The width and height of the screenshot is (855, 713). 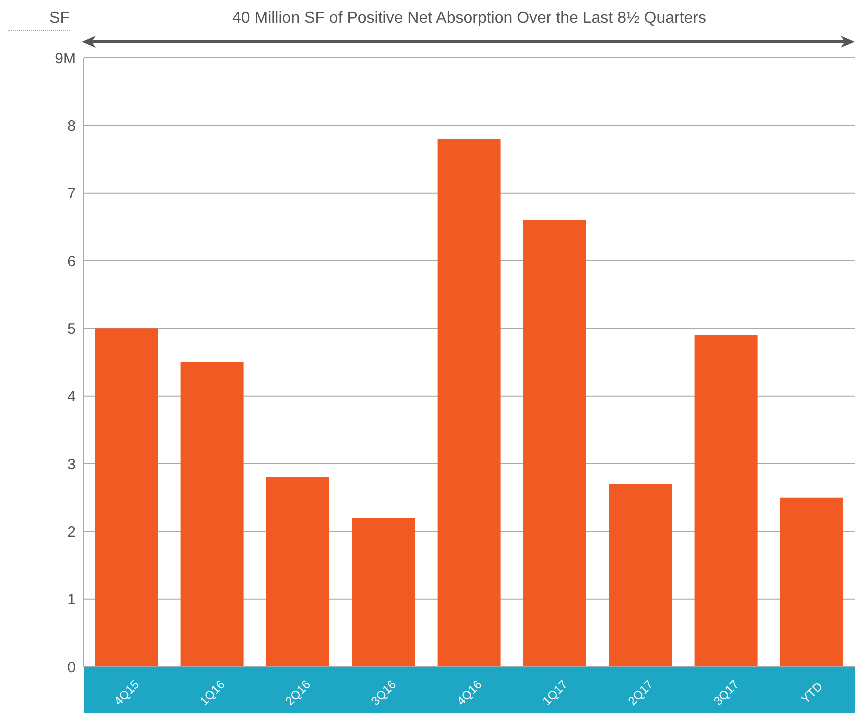 What do you see at coordinates (72, 329) in the screenshot?
I see `y-tick-label: 5` at bounding box center [72, 329].